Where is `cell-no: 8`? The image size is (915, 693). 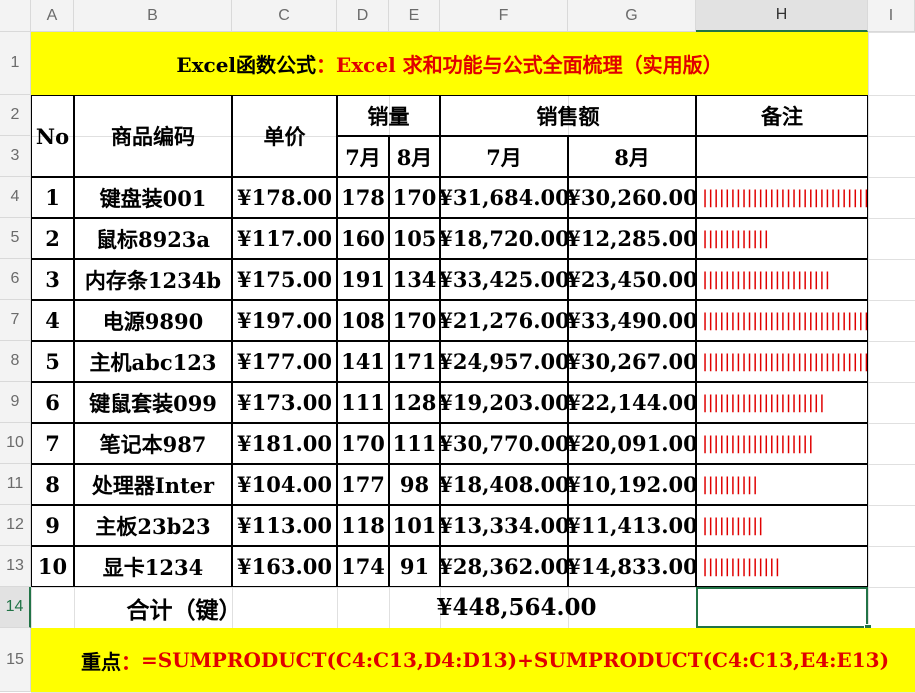
cell-no: 8 is located at coordinates (52, 484).